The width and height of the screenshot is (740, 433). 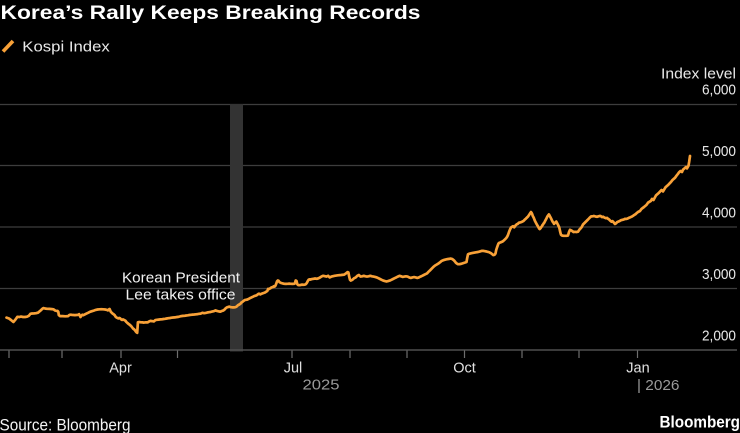 I want to click on svg-text: Oct, so click(x=464, y=369).